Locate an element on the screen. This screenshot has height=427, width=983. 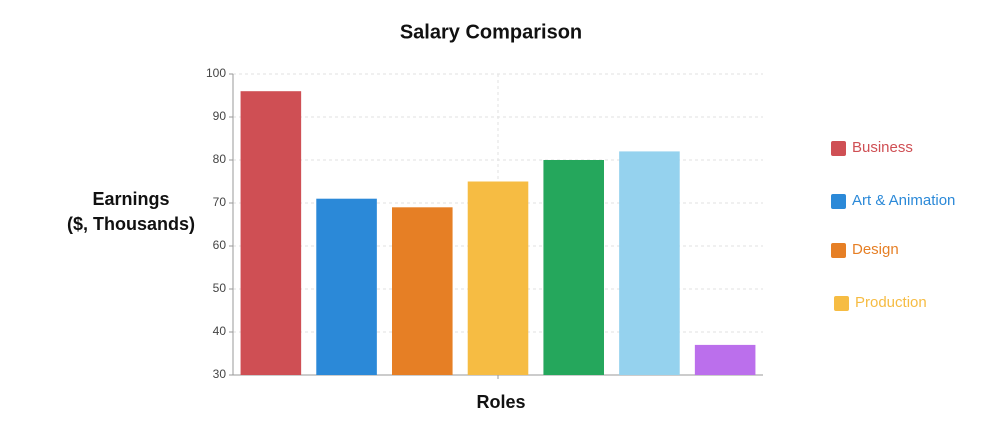
y-tick-label: 80 is located at coordinates (220, 159).